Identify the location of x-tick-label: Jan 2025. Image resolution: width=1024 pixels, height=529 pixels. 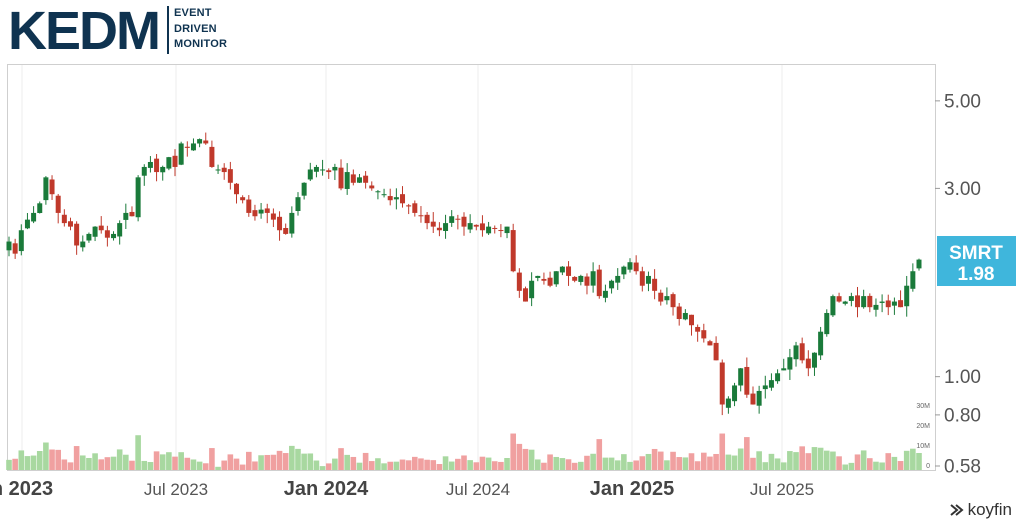
(632, 489).